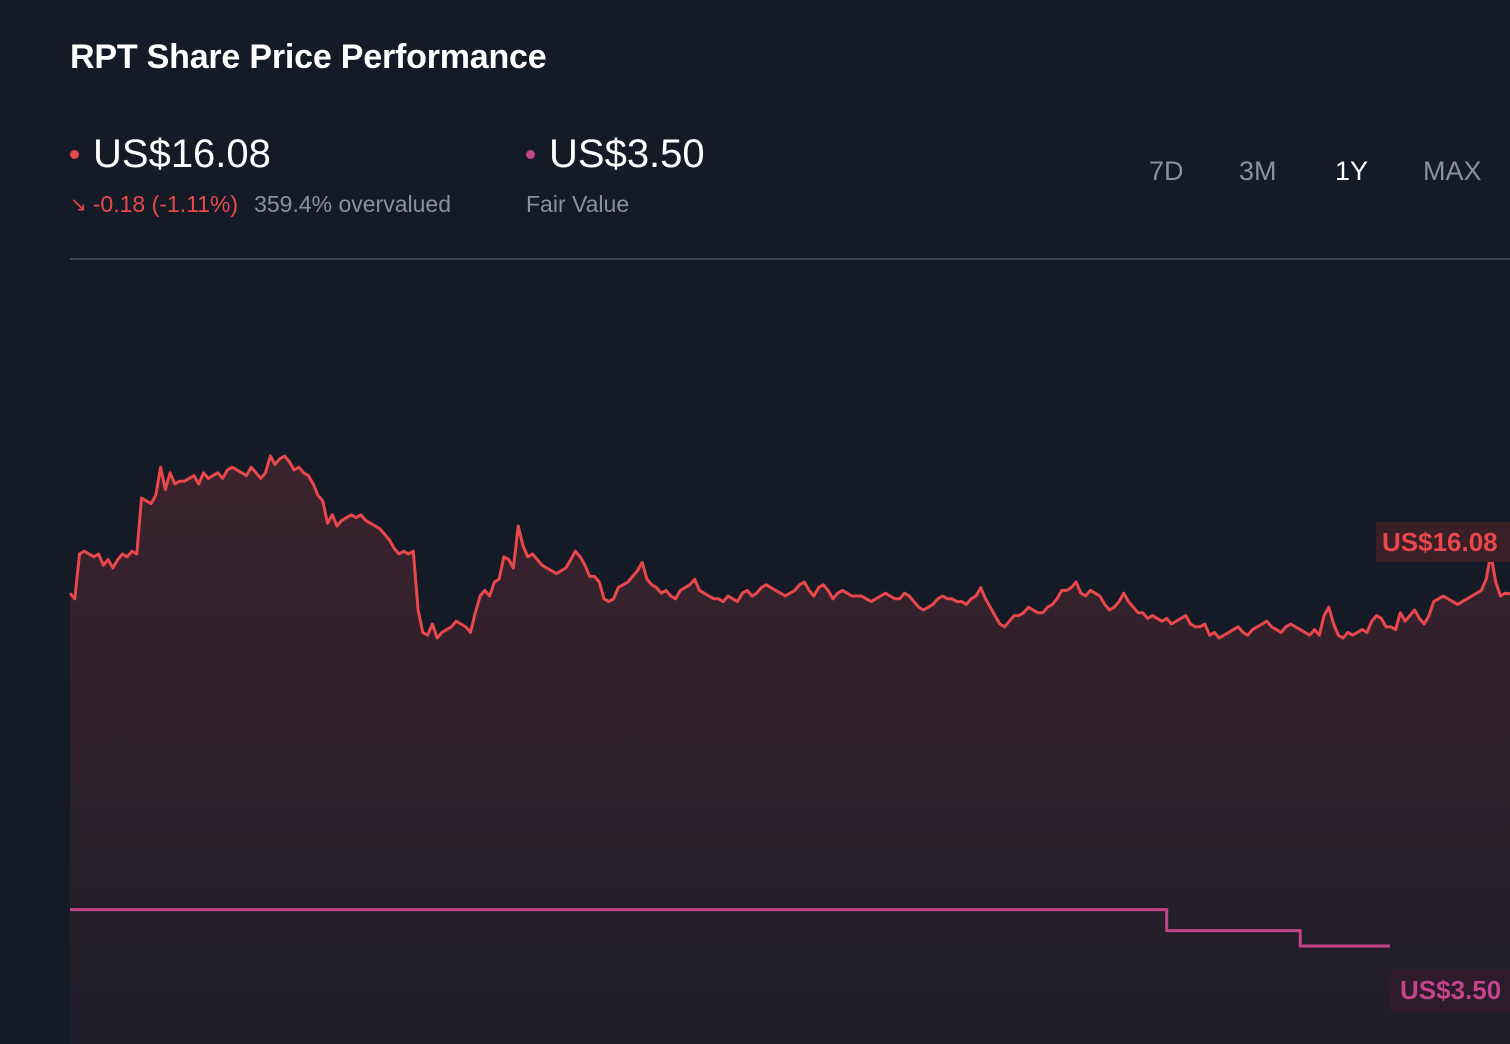 The height and width of the screenshot is (1044, 1510). I want to click on price-legend-dot, so click(74, 154).